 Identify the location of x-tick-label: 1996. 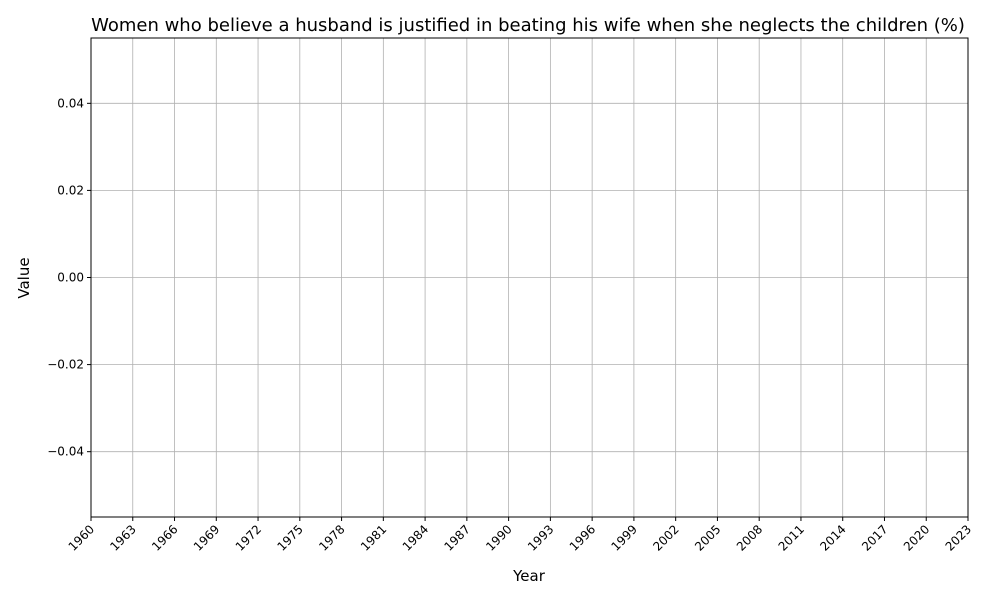
(582, 537).